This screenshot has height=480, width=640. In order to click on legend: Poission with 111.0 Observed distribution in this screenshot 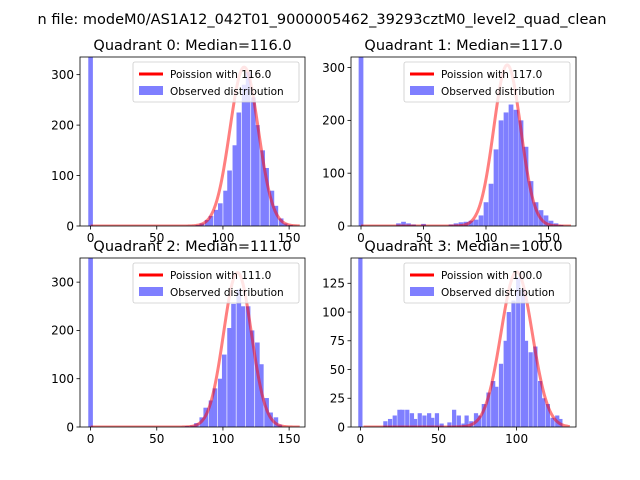, I will do `click(216, 283)`.